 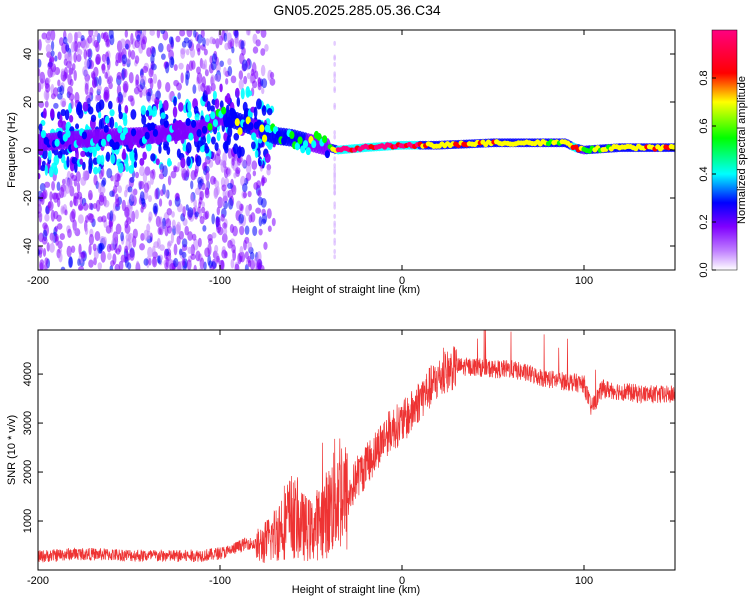 What do you see at coordinates (220, 581) in the screenshot?
I see `snr-x-tick-label: -100` at bounding box center [220, 581].